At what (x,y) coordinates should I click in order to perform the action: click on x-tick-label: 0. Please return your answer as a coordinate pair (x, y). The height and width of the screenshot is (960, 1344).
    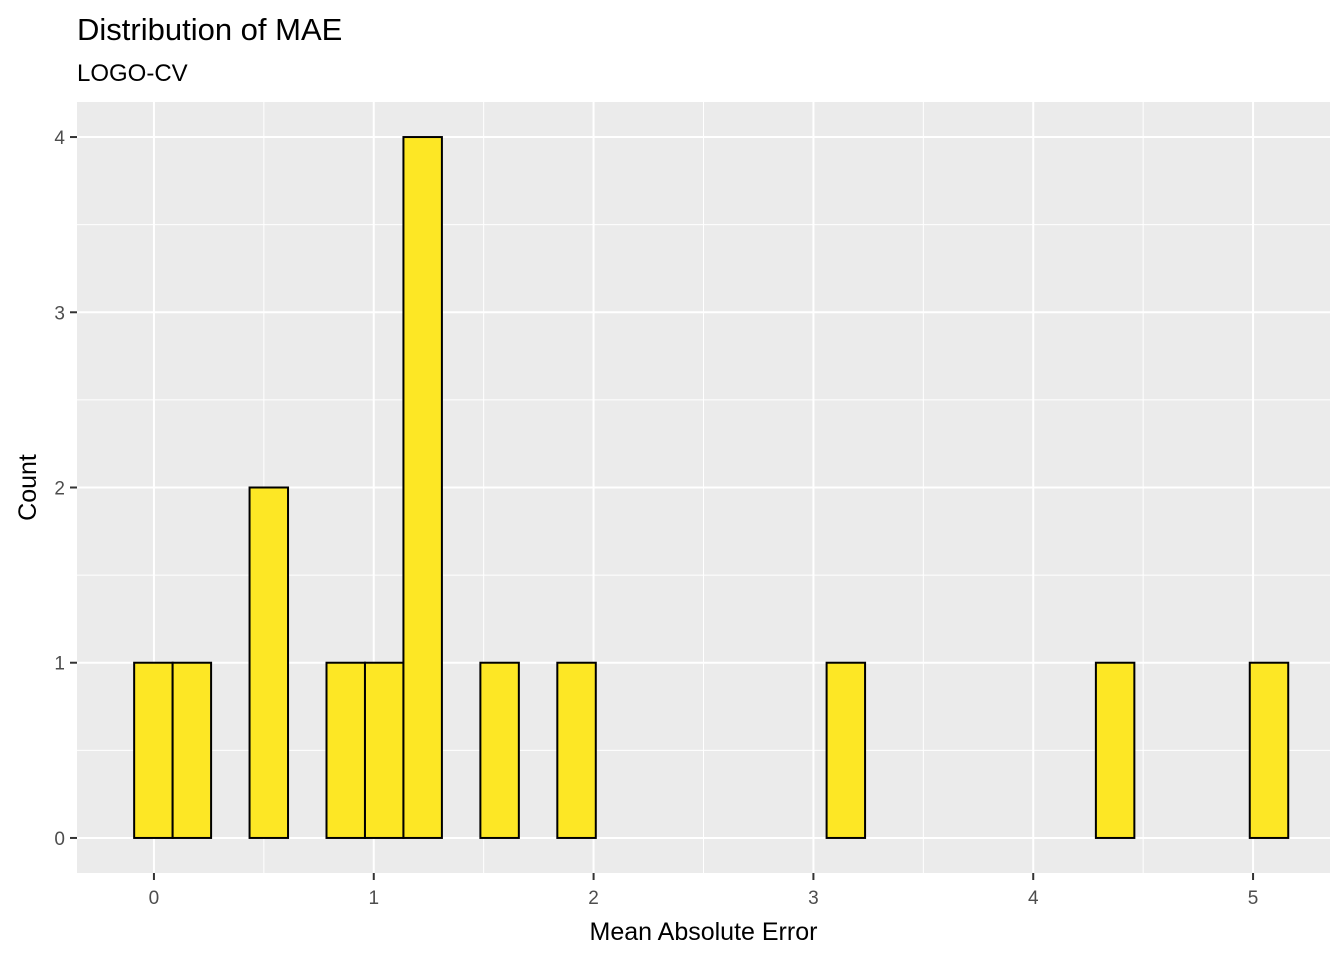
    Looking at the image, I should click on (154, 898).